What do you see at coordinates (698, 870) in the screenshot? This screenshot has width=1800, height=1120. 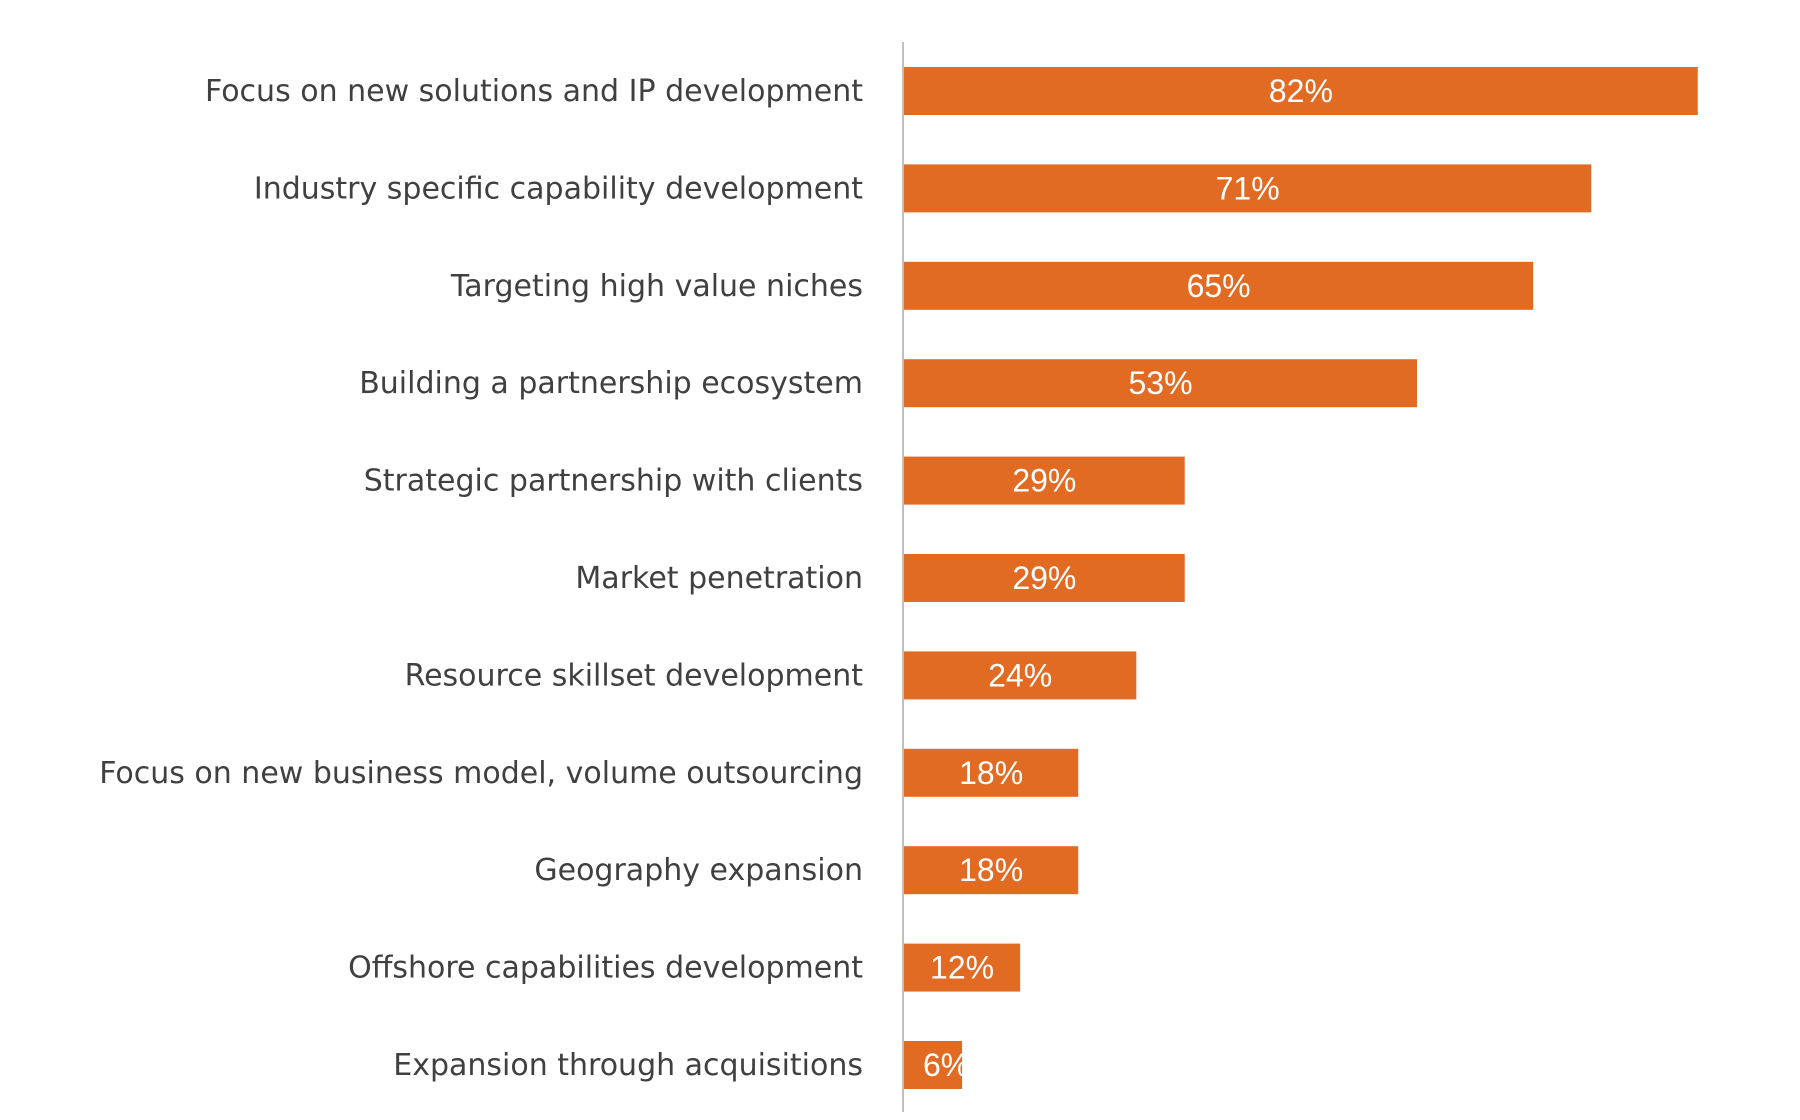 I see `category-label-8: Geography expansion` at bounding box center [698, 870].